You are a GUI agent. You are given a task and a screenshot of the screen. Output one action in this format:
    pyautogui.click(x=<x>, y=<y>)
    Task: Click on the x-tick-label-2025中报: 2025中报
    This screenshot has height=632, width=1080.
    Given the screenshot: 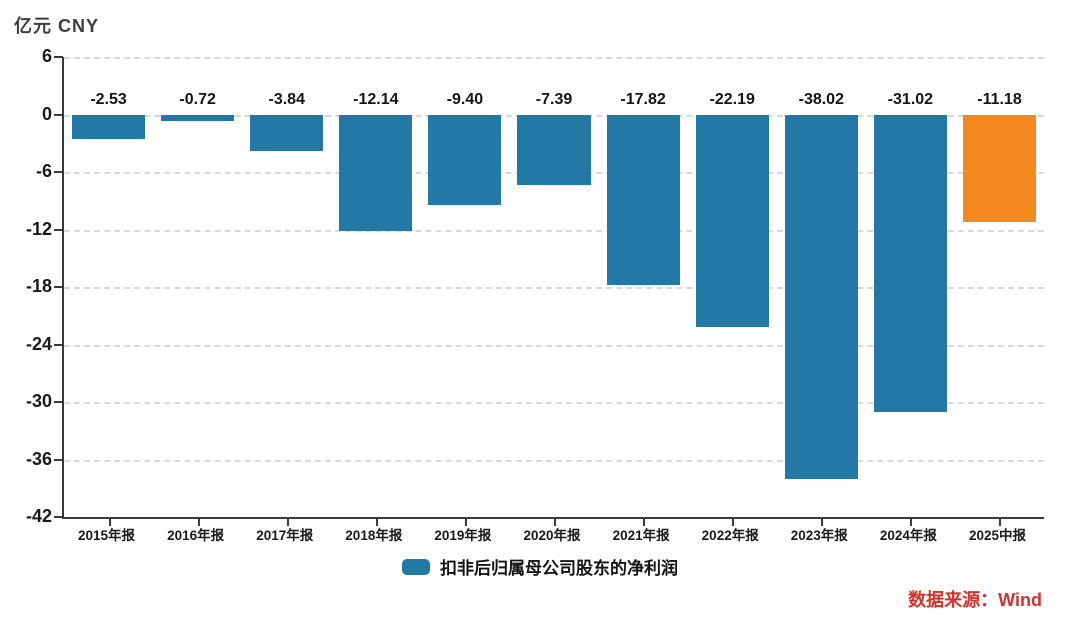 What is the action you would take?
    pyautogui.click(x=997, y=535)
    